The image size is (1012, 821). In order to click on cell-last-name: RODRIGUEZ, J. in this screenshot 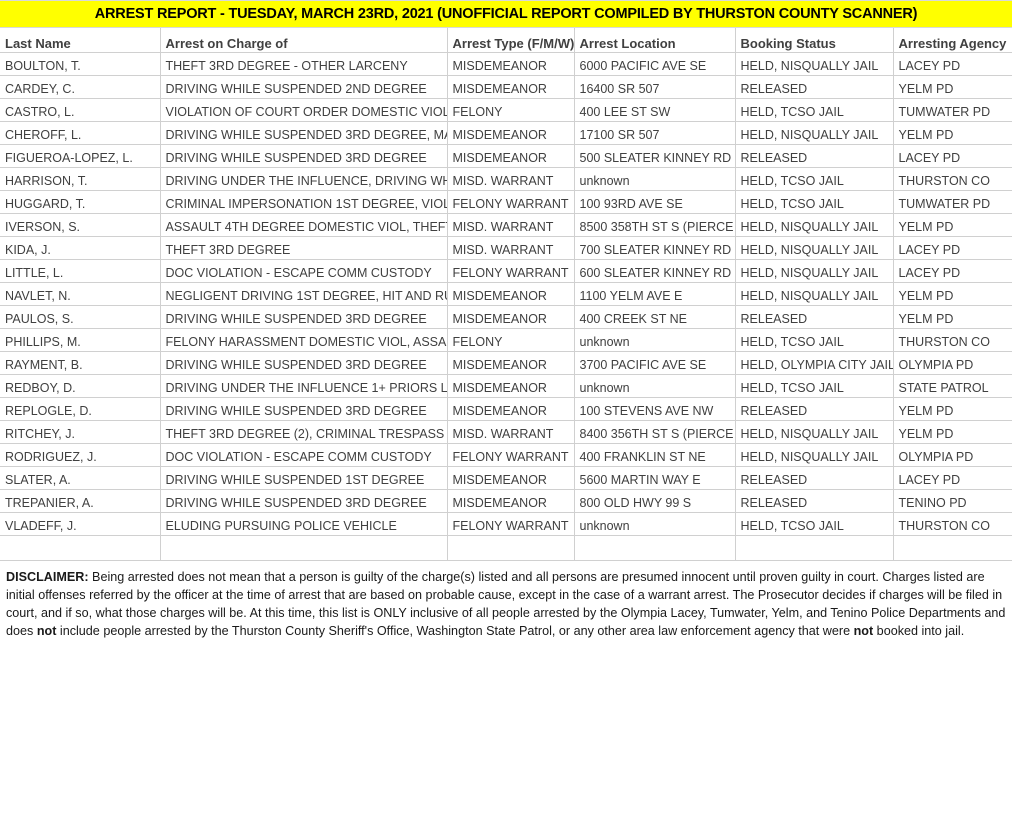, I will do `click(80, 455)`.